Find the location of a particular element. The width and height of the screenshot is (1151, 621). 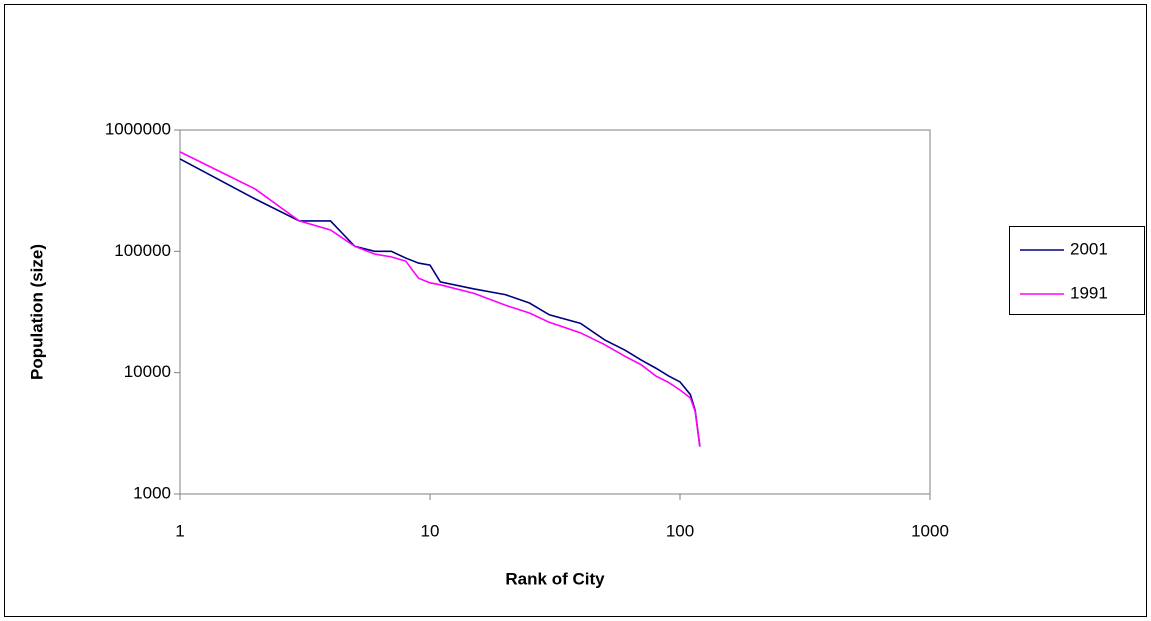

y-axis-title: Population (size) is located at coordinates (36, 312).